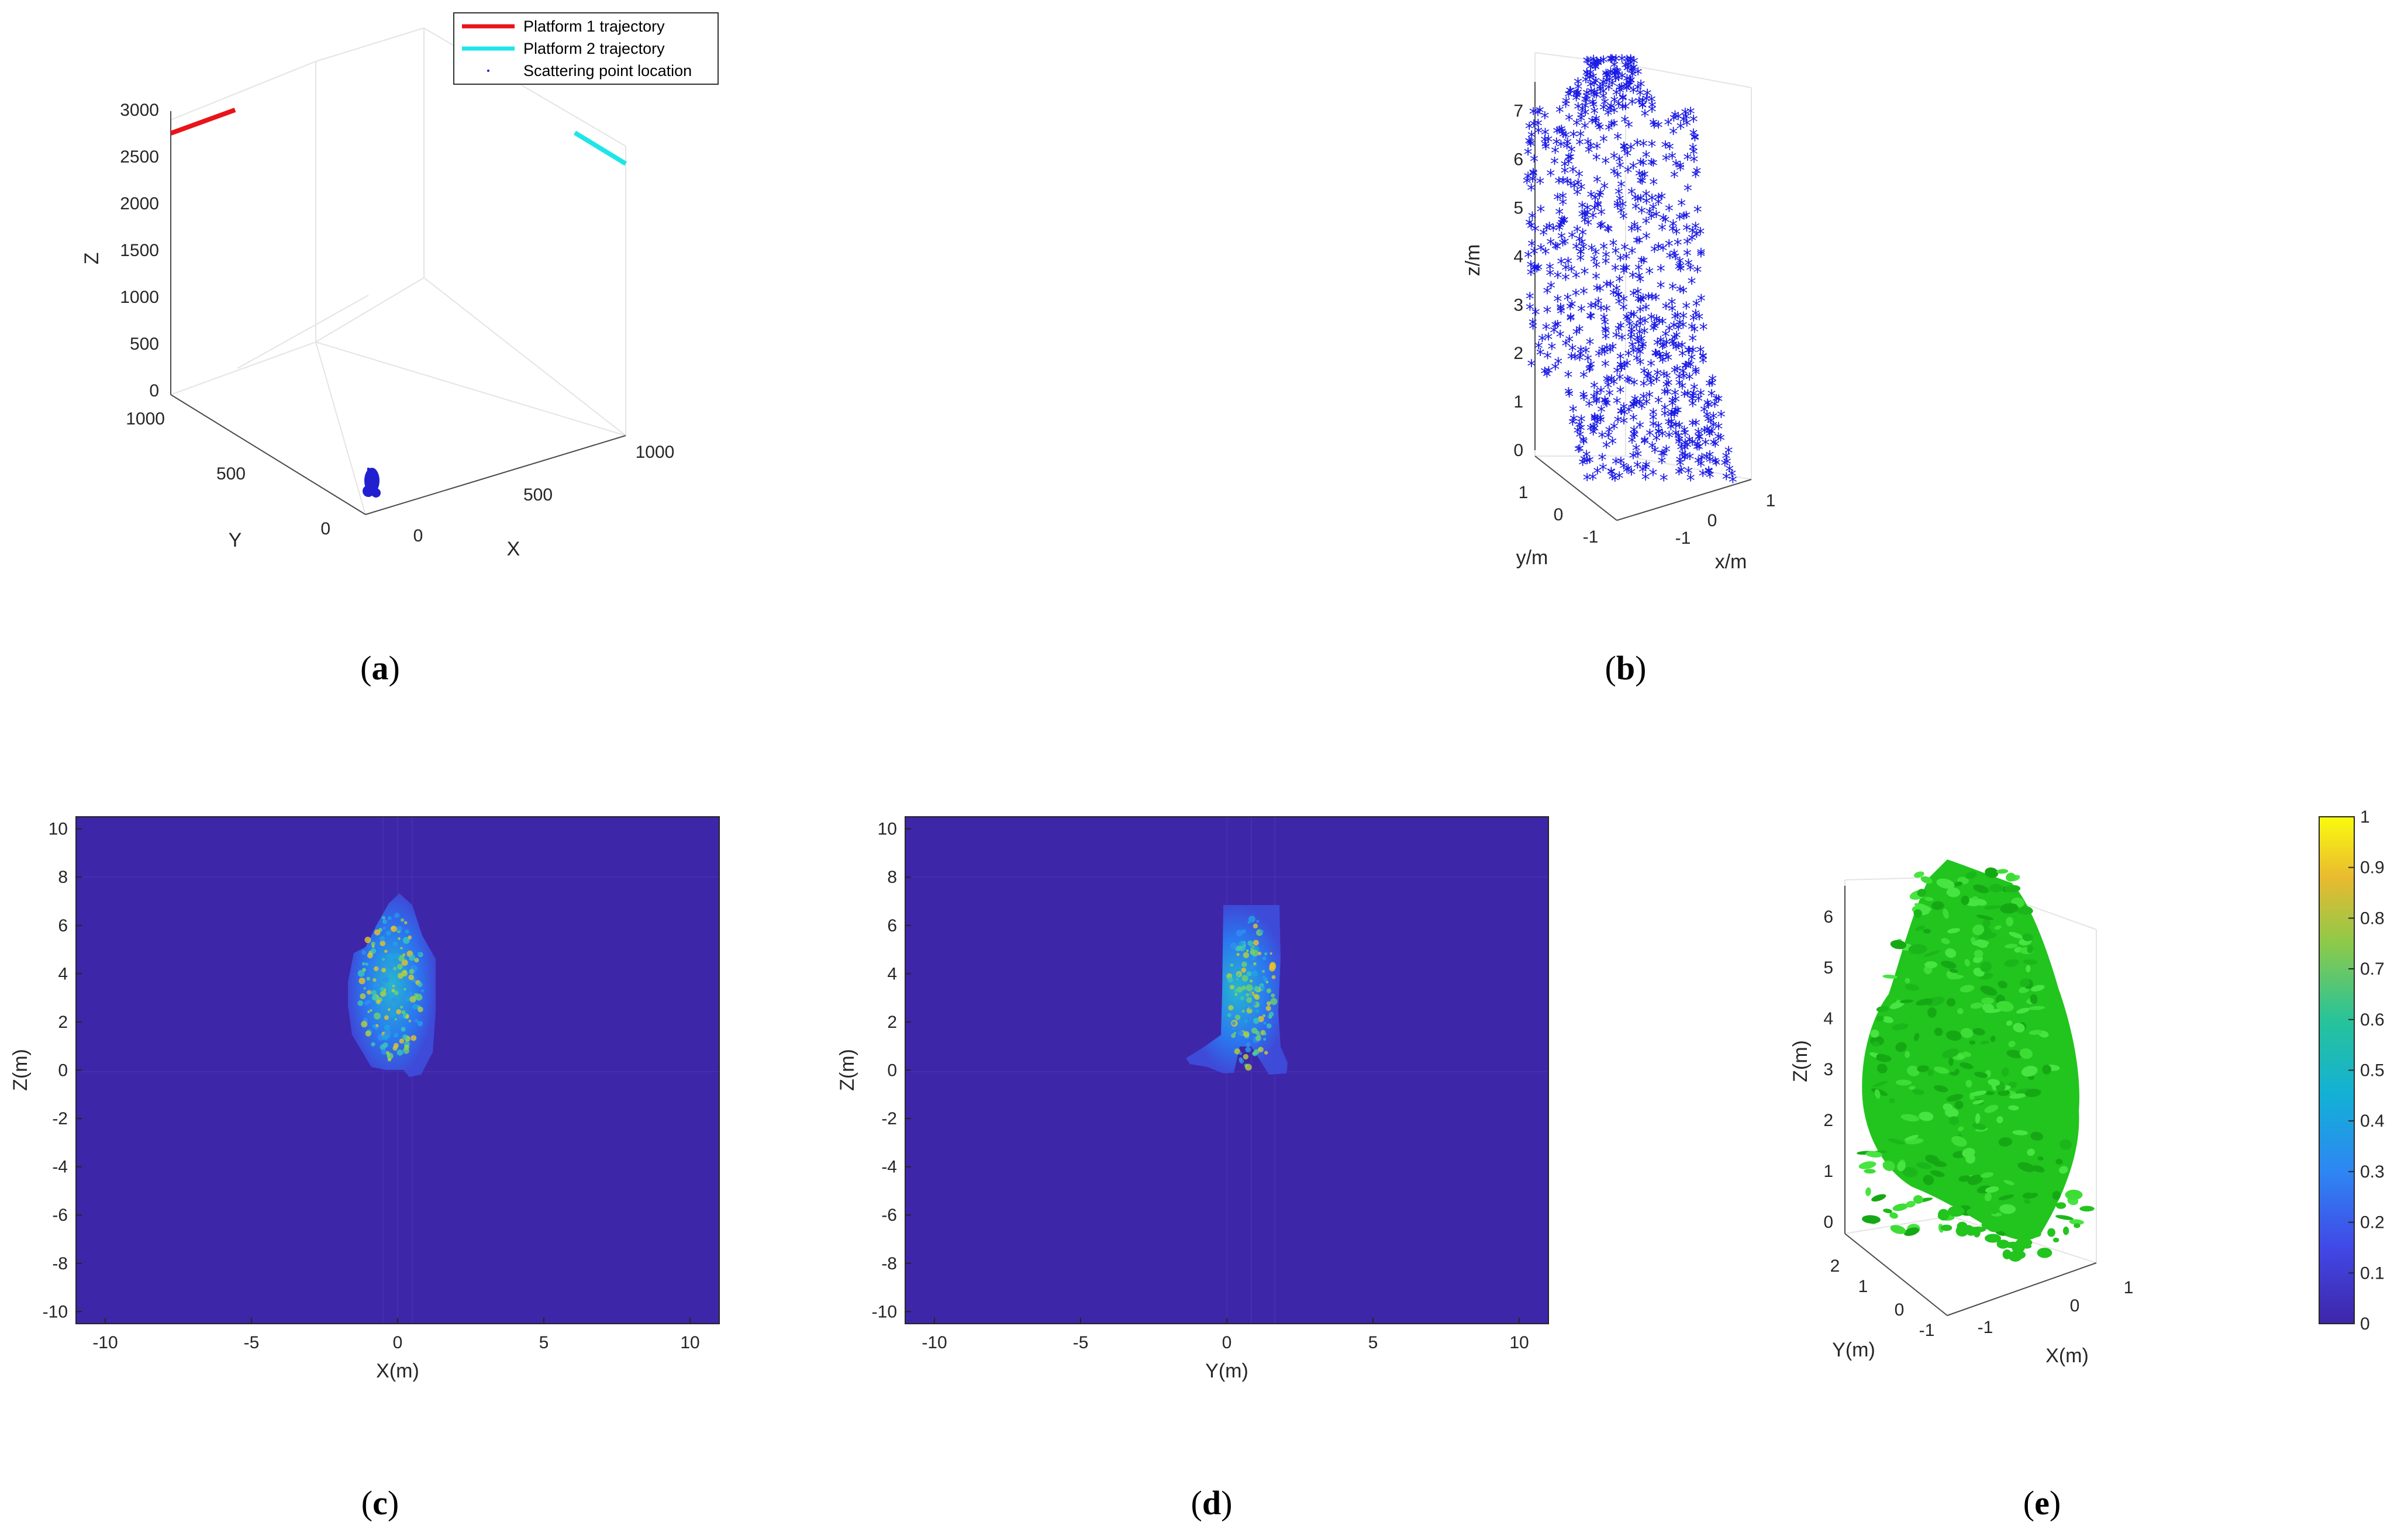 This screenshot has width=2394, height=1540. What do you see at coordinates (63, 878) in the screenshot?
I see `y-tick-label: 8` at bounding box center [63, 878].